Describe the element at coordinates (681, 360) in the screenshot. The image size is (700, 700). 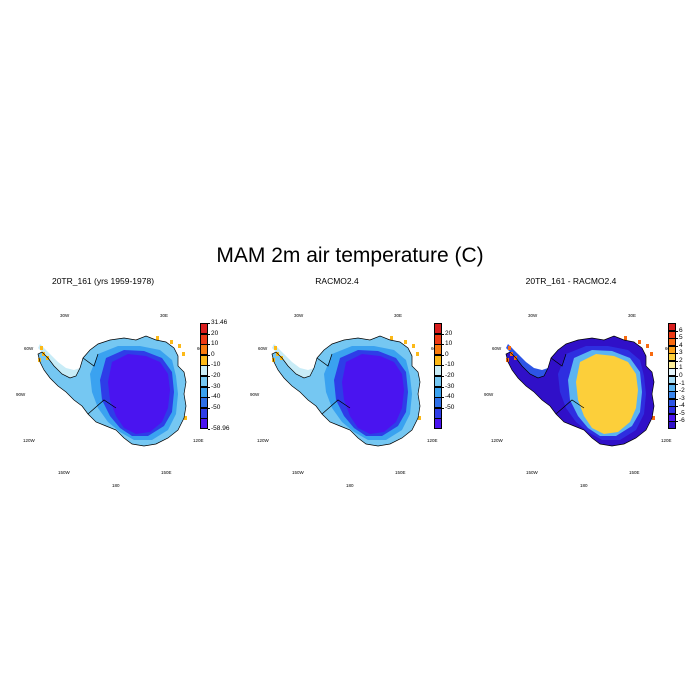
I see `colorbar-label: 2` at that location.